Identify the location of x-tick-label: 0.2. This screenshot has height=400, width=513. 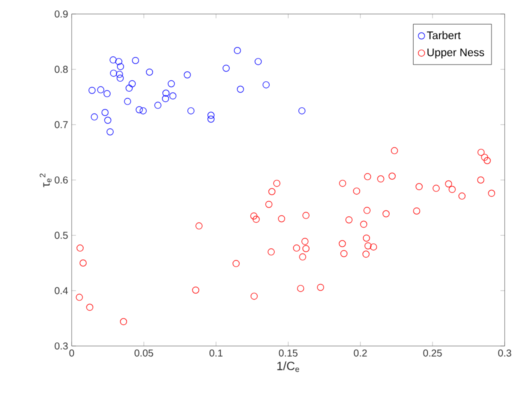
(360, 353).